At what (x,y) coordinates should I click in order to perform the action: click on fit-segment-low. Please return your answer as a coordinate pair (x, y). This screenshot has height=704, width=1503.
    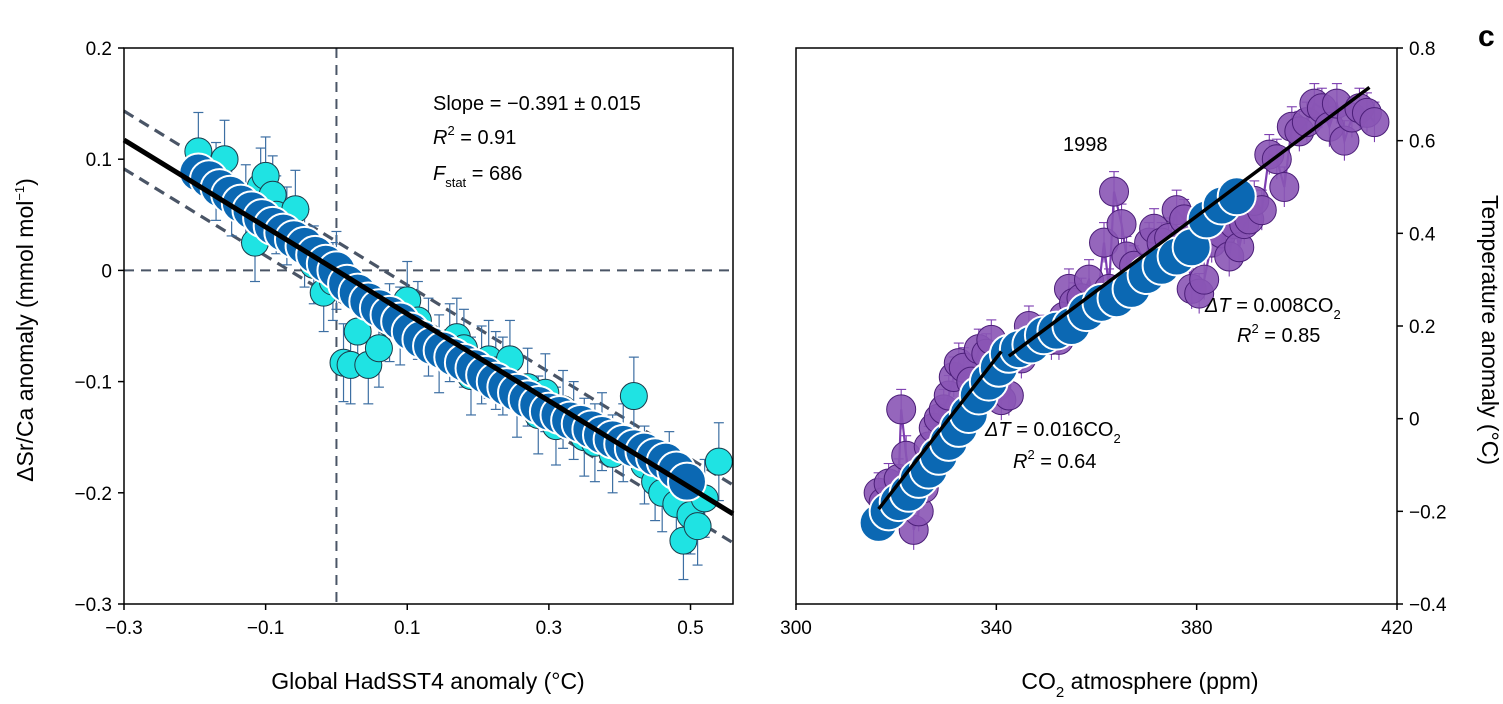
    Looking at the image, I should click on (940, 430).